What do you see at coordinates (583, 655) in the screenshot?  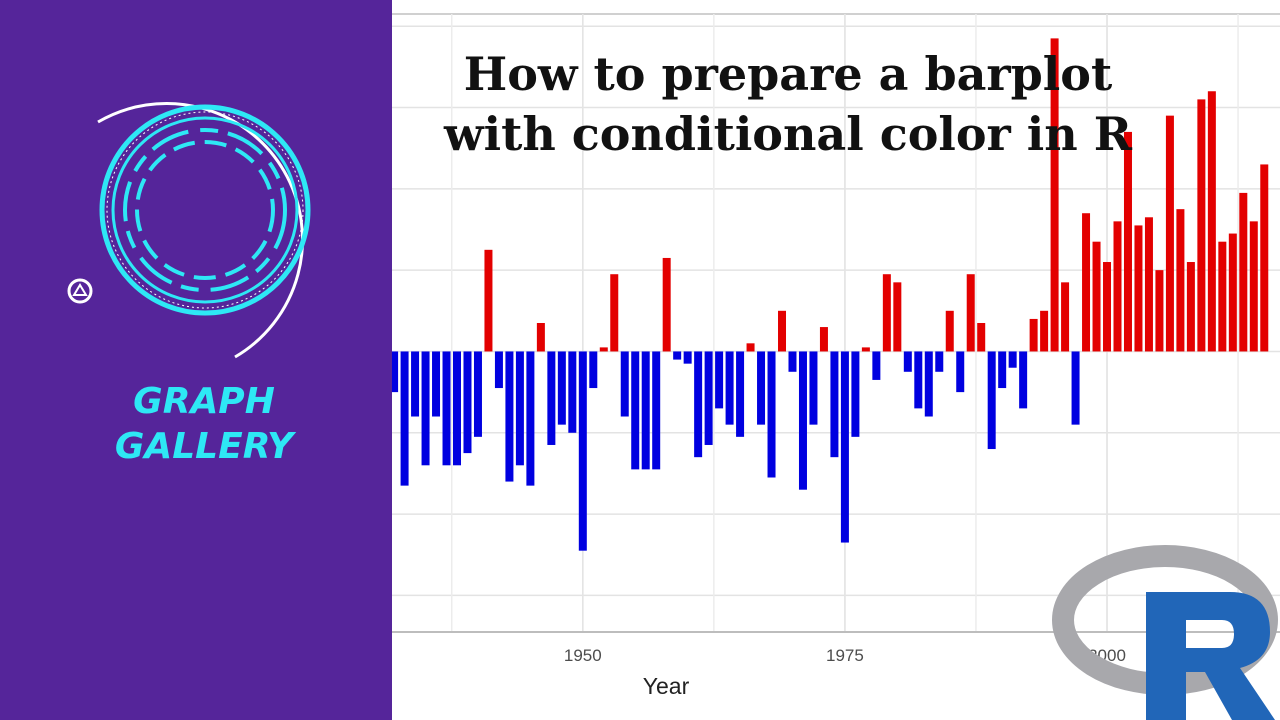 I see `x-tick-label: 1950` at bounding box center [583, 655].